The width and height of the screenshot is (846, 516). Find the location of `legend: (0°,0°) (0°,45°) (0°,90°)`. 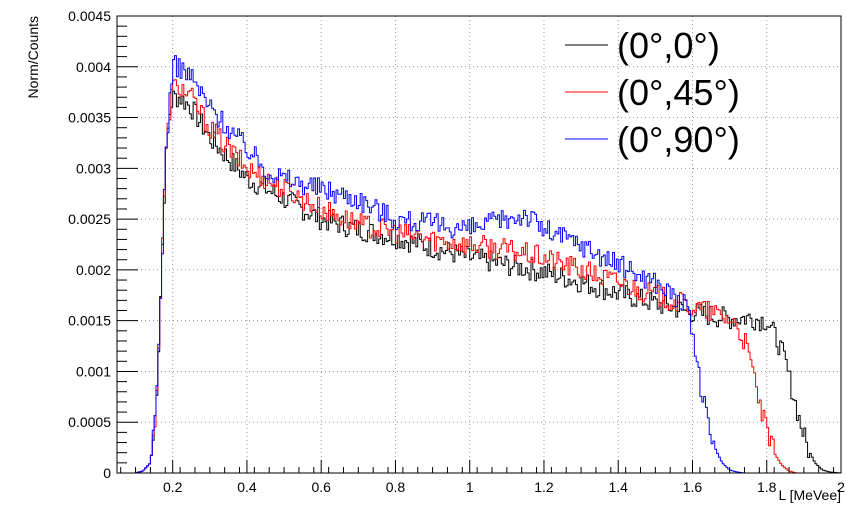

legend: (0°,0°) (0°,45°) (0°,90°) is located at coordinates (652, 92).